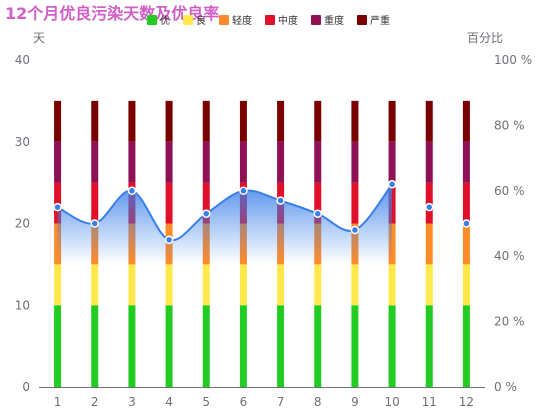 Image resolution: width=550 pixels, height=420 pixels. I want to click on legend-label-0: 优, so click(165, 20).